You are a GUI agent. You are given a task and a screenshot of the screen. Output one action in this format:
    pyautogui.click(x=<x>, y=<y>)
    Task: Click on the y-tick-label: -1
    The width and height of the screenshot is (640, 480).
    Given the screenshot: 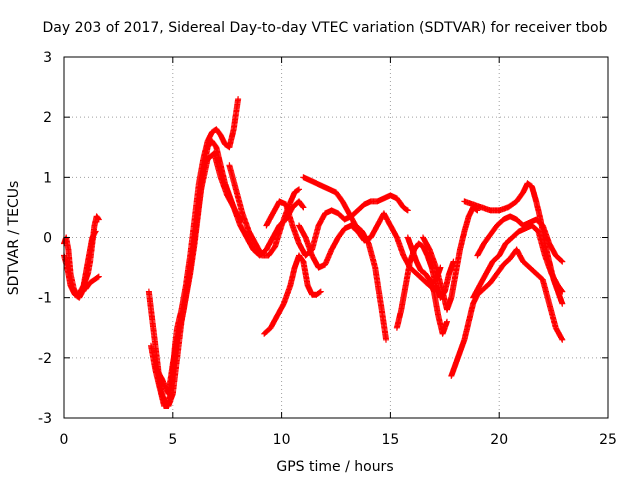 What is the action you would take?
    pyautogui.click(x=45, y=299)
    